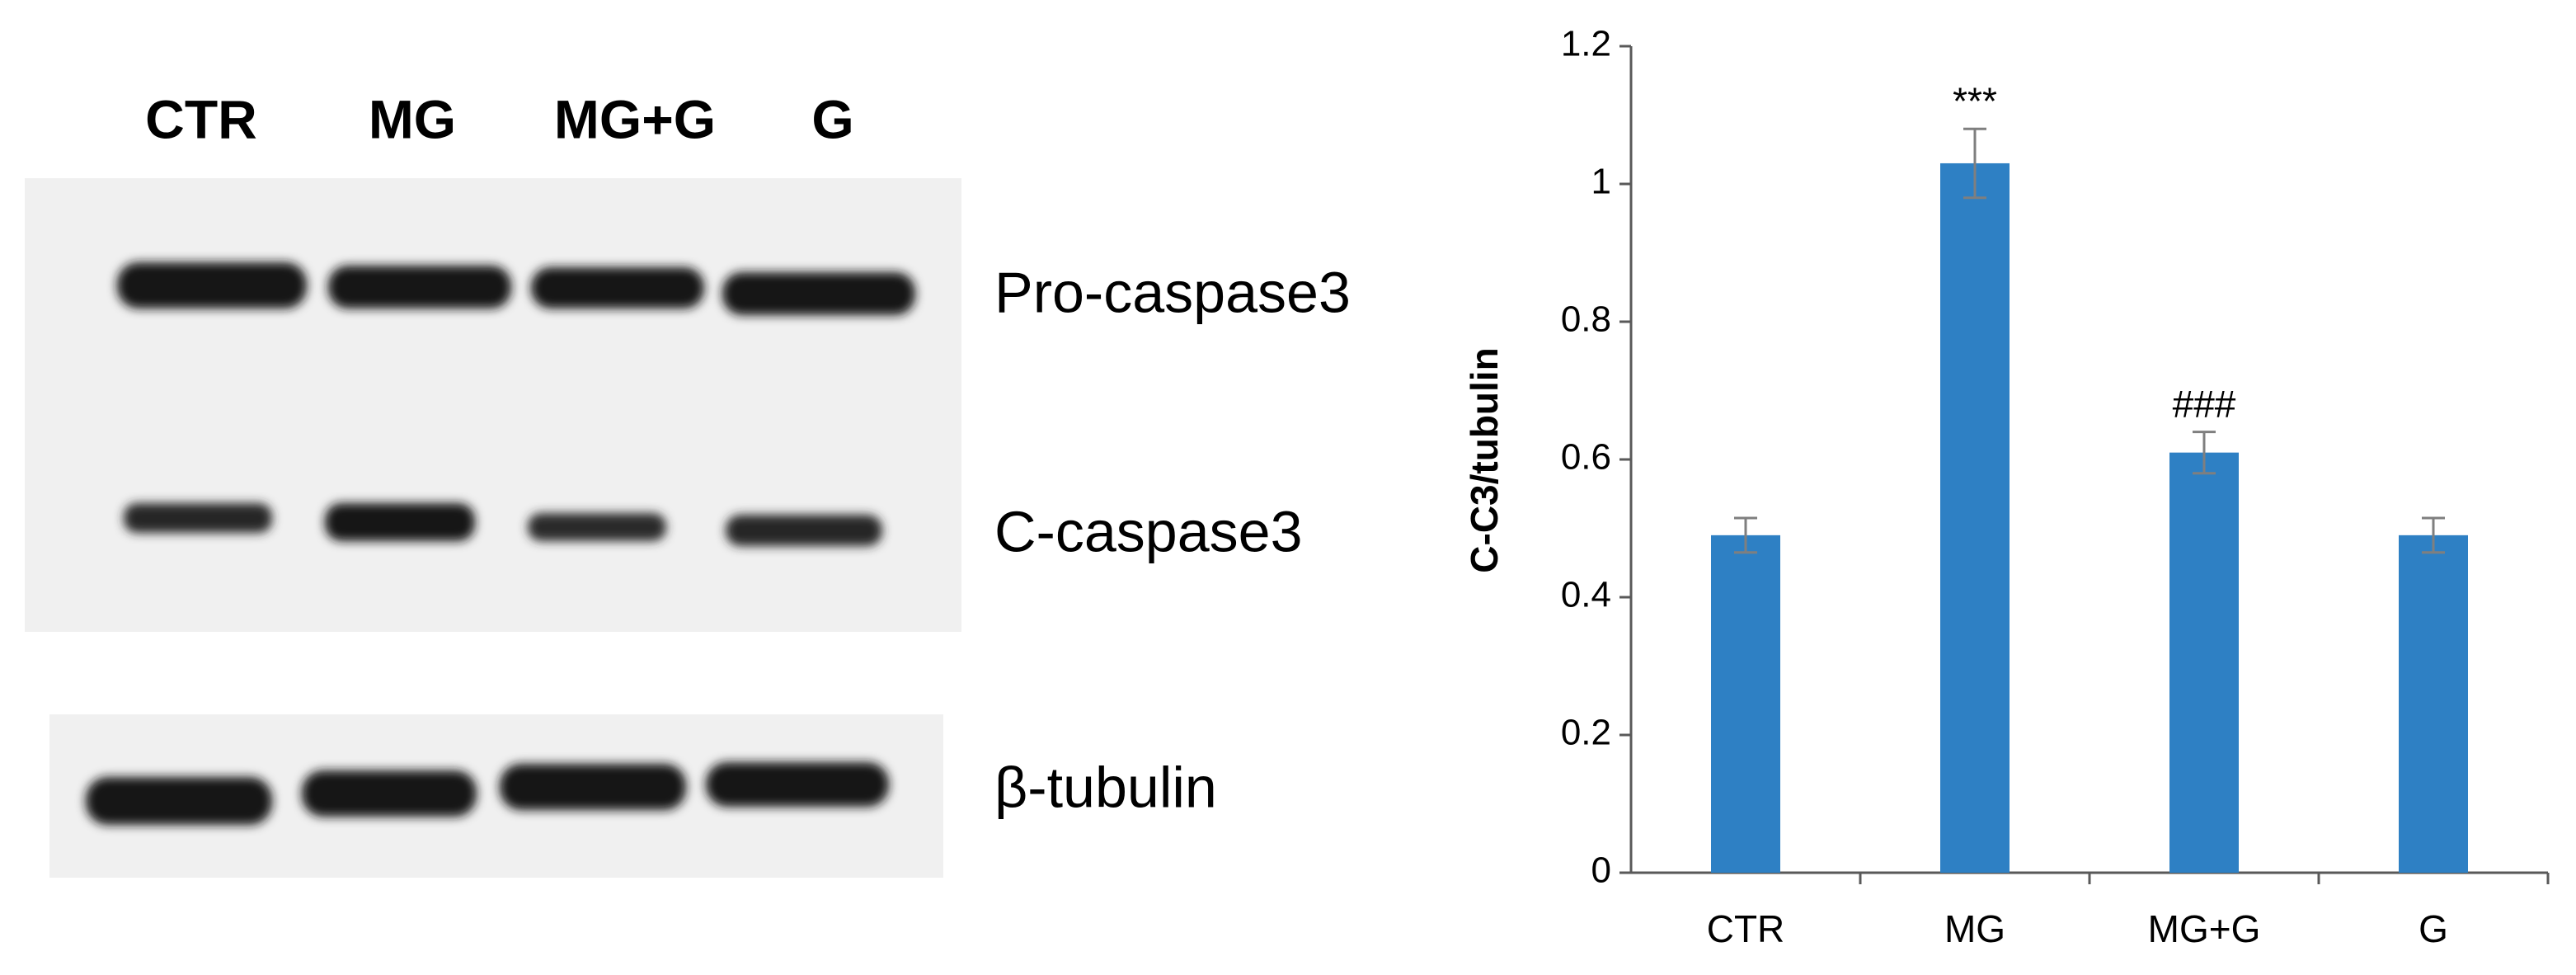 The width and height of the screenshot is (2576, 975). I want to click on lane-label: MG+G, so click(635, 119).